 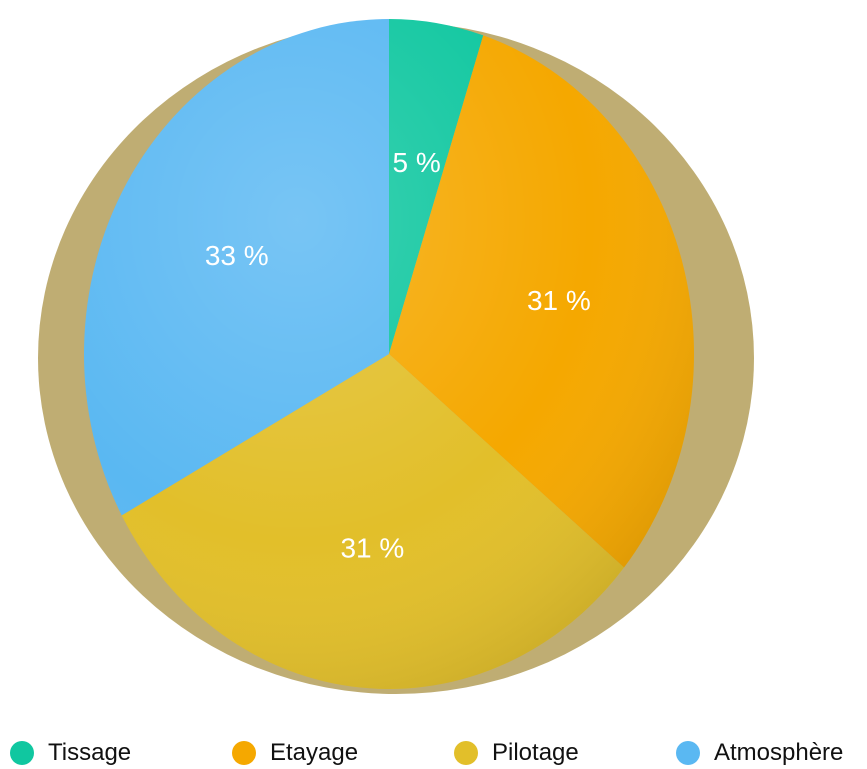 I want to click on legend-swatch-atmosphere, so click(x=688, y=753).